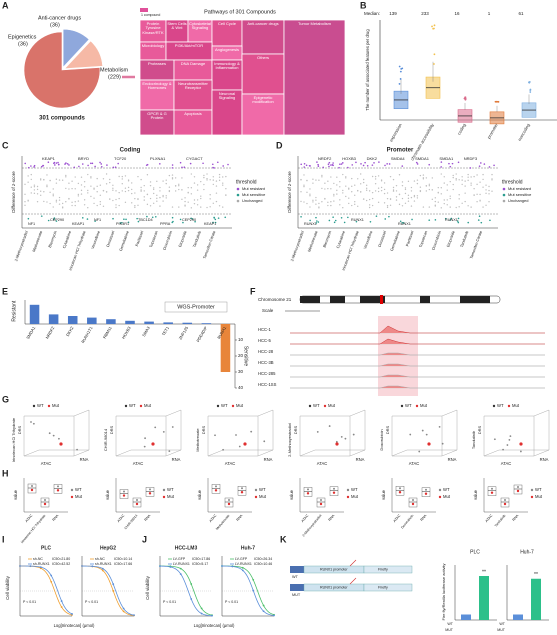  I want to click on label: MUT, so click(449, 630).